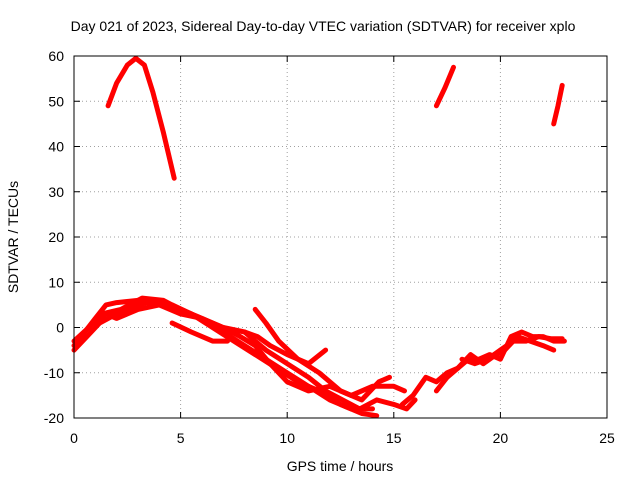 Image resolution: width=640 pixels, height=480 pixels. I want to click on y-tick-labels: -20 -10 0 10 20 30 40 50 60, so click(54, 237).